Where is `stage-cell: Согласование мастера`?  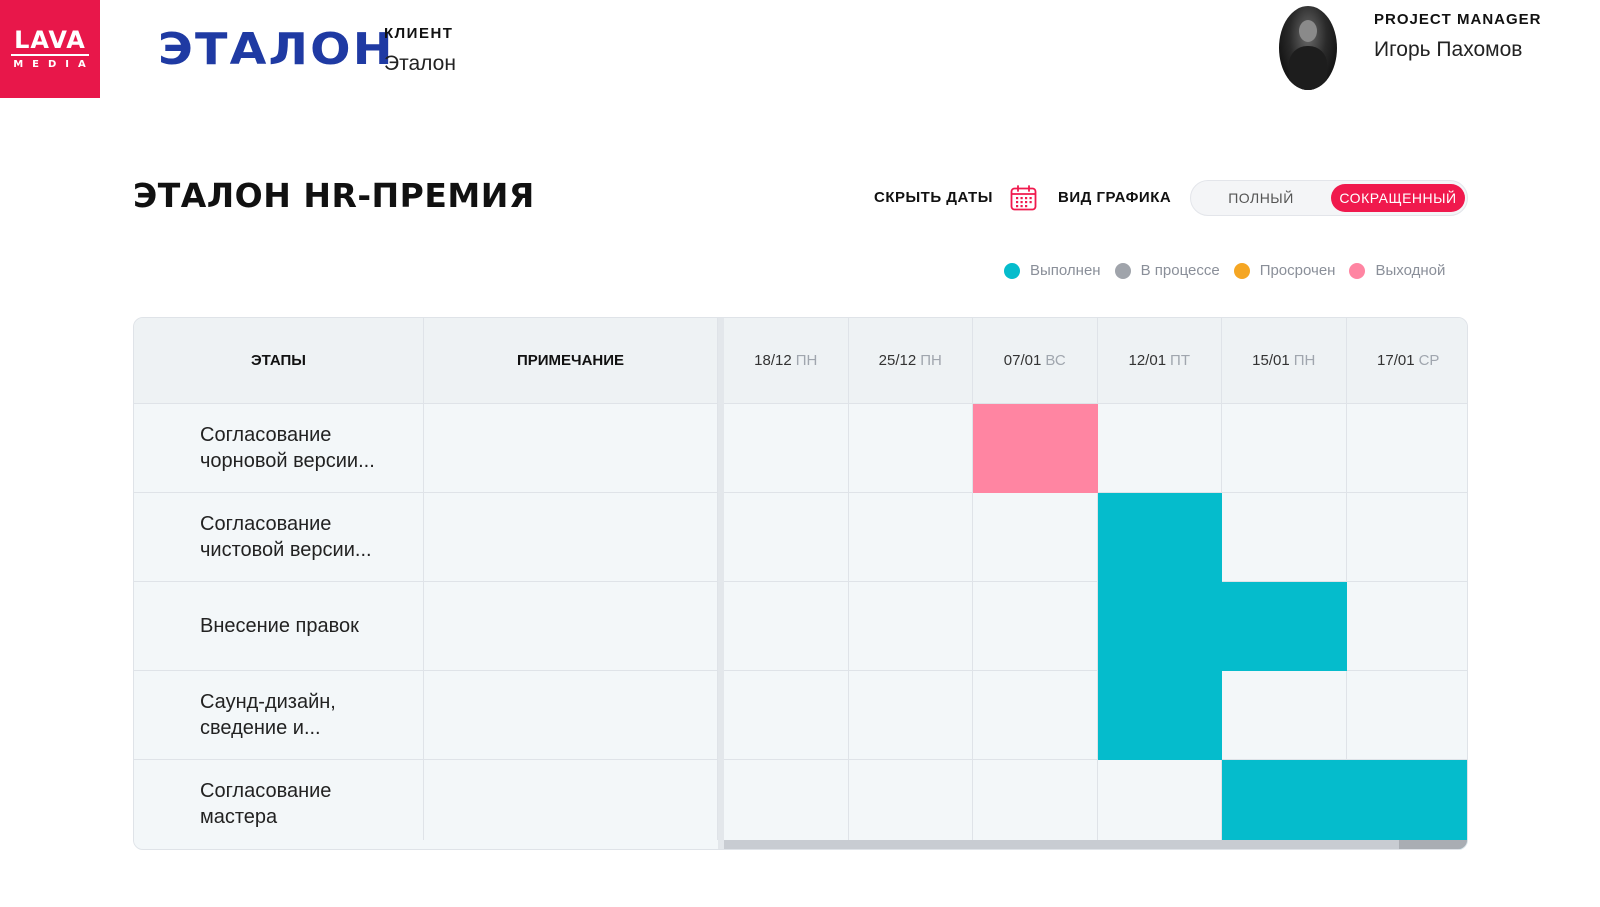
stage-cell: Согласование мастера is located at coordinates (279, 804).